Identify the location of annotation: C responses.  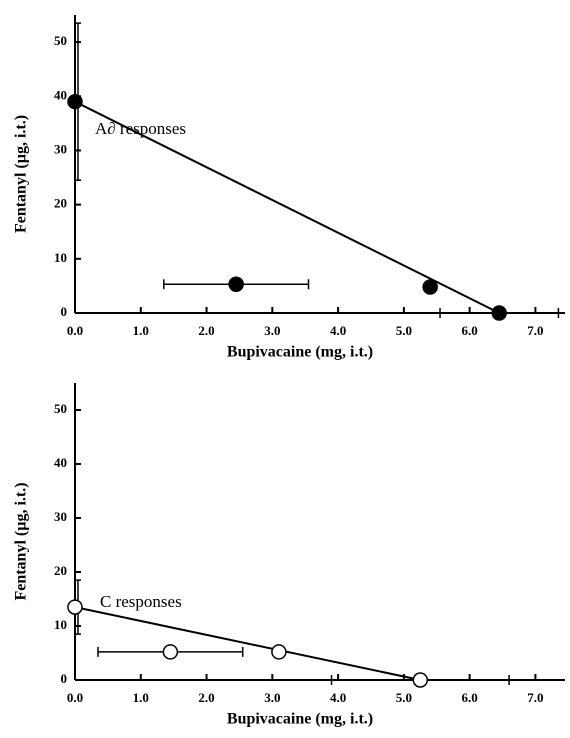
(141, 601).